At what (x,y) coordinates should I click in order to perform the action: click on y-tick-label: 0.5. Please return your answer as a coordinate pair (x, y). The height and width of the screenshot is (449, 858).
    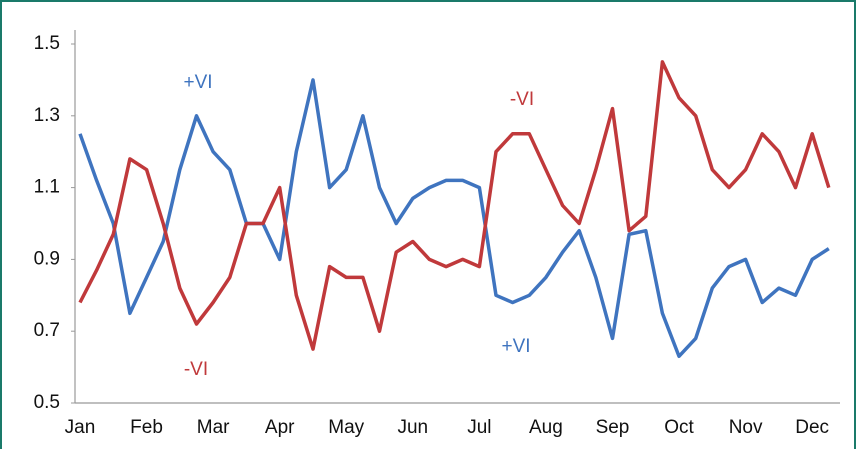
    Looking at the image, I should click on (47, 402).